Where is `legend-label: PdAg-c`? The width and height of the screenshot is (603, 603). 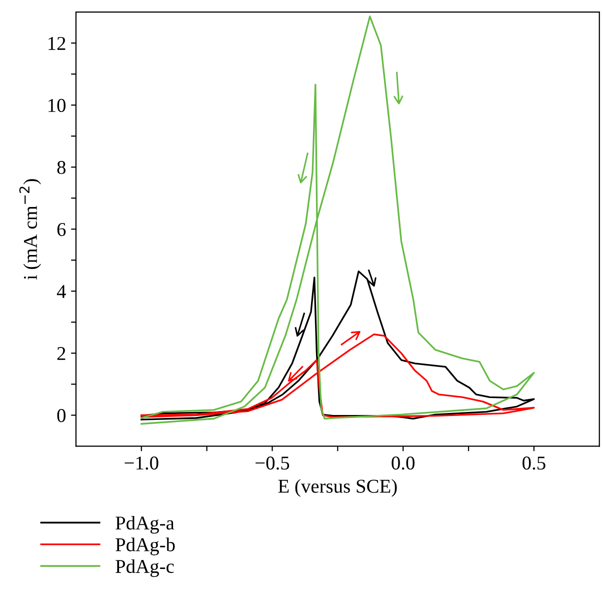
legend-label: PdAg-c is located at coordinates (145, 568).